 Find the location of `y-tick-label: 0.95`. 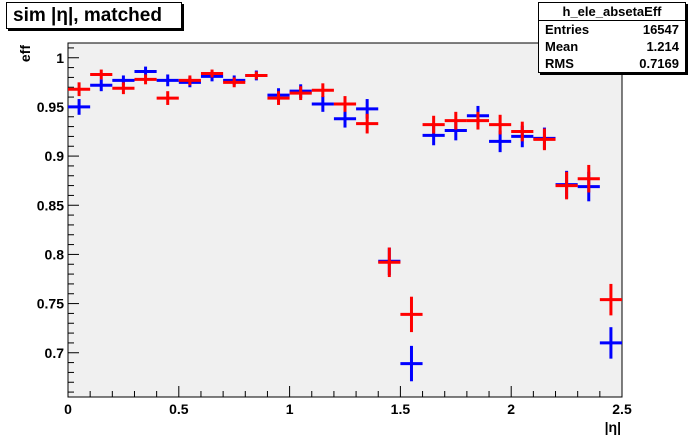

y-tick-label: 0.95 is located at coordinates (50, 107).